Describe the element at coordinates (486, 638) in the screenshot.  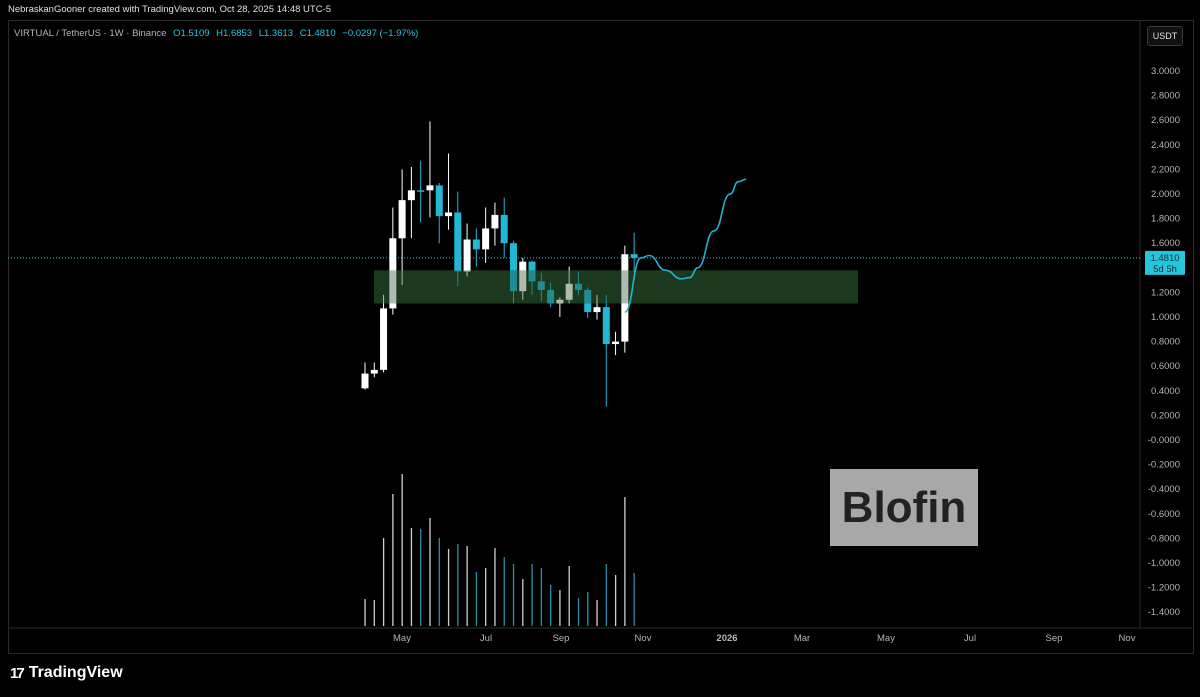
I see `x-tick-label: Jul` at that location.